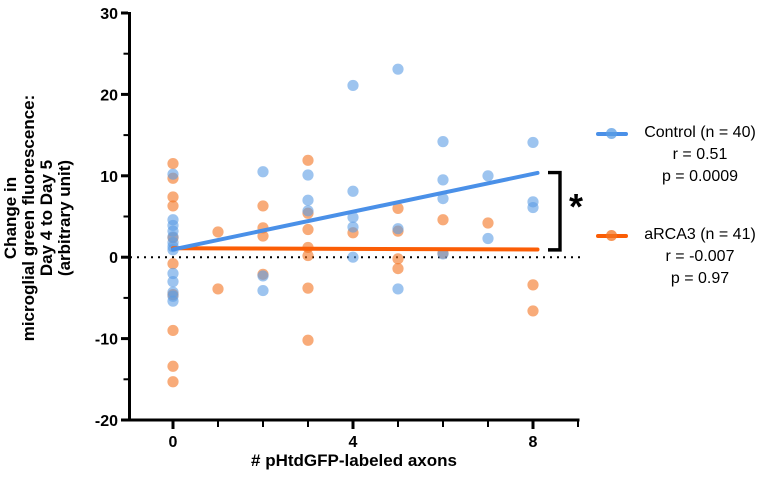 Image resolution: width=767 pixels, height=485 pixels. Describe the element at coordinates (113, 258) in the screenshot. I see `y-tick-label: 0` at that location.